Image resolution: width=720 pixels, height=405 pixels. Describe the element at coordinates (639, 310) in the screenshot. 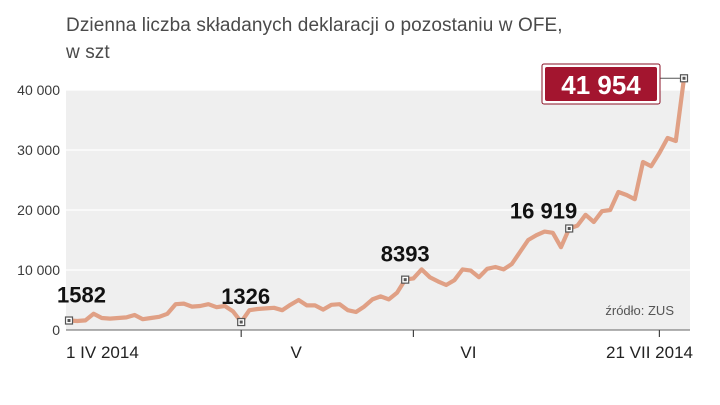

I see `source-note: źródło: ZUS` at that location.